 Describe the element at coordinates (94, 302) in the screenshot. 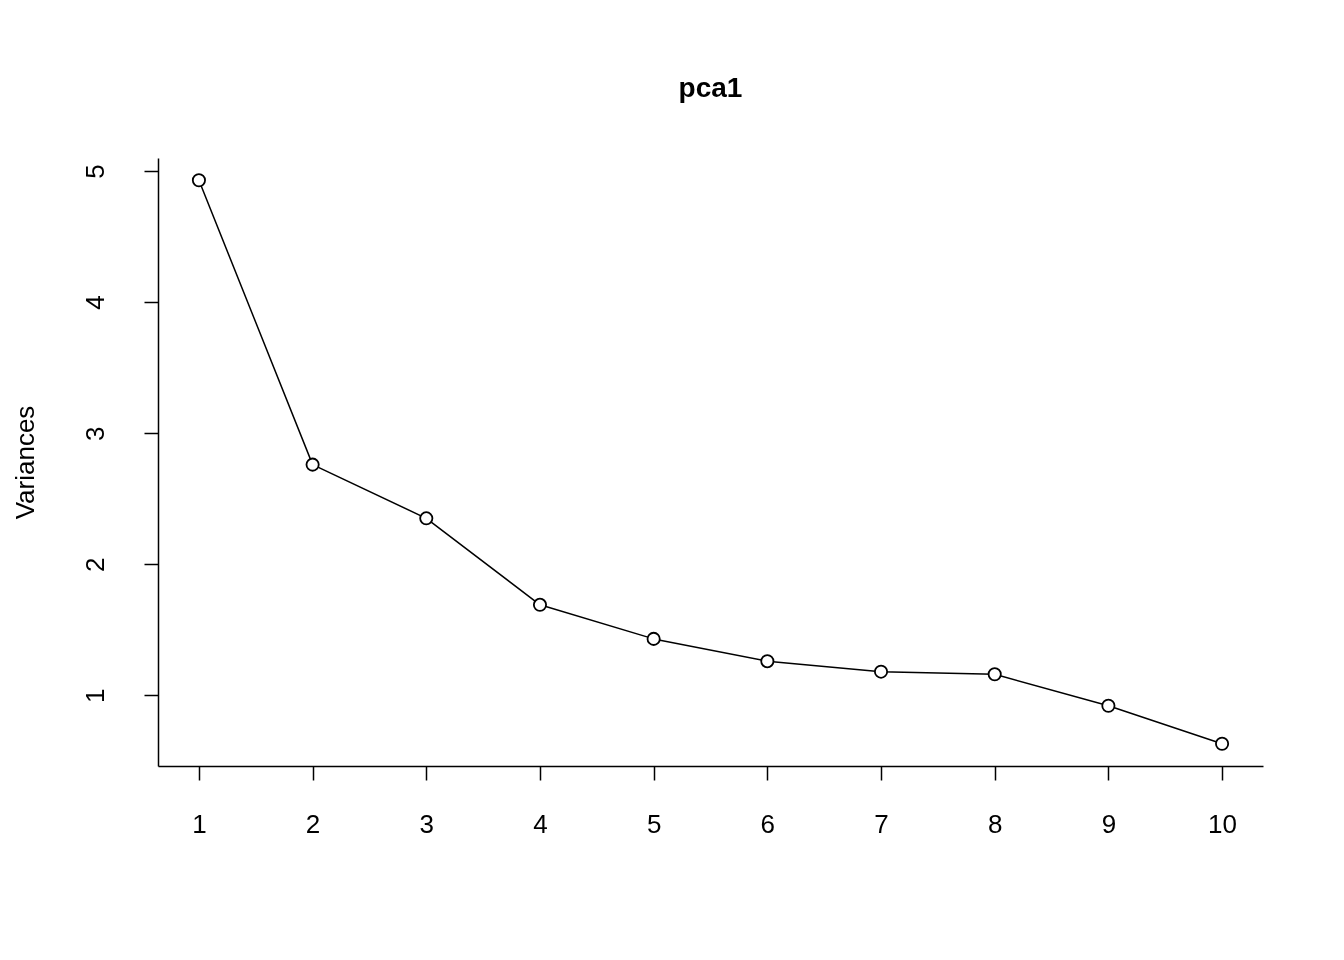

I see `y-tick-label: 4` at that location.